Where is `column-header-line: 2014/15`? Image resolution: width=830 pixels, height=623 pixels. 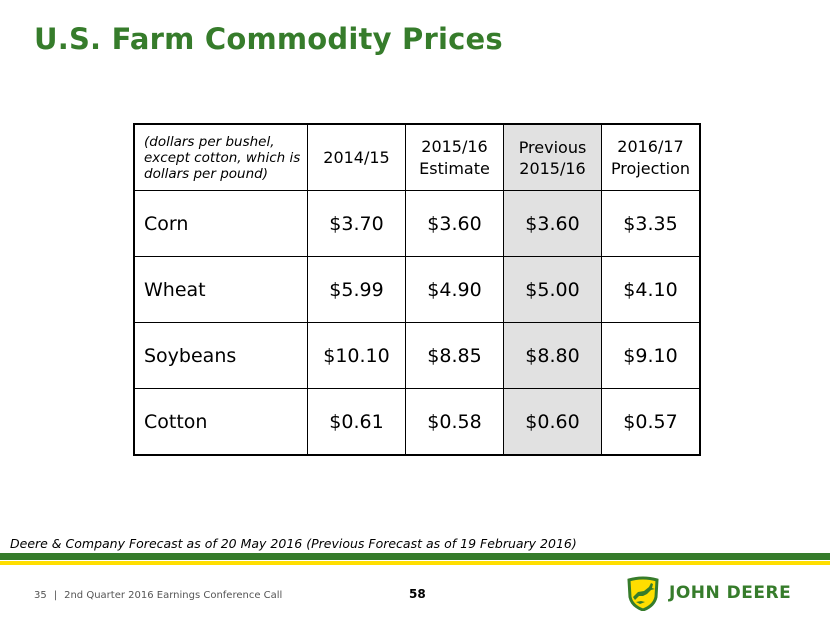 column-header-line: 2014/15 is located at coordinates (356, 157).